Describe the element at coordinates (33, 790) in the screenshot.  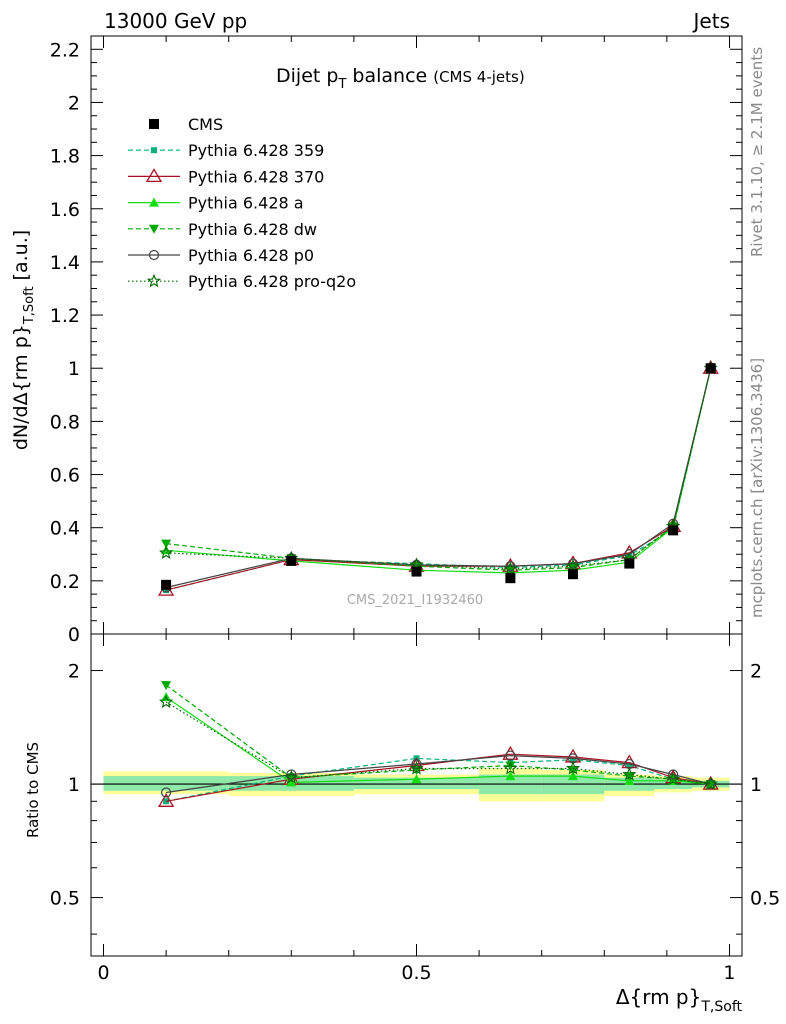
I see `ratio-axis-label: Ratio to CMS` at that location.